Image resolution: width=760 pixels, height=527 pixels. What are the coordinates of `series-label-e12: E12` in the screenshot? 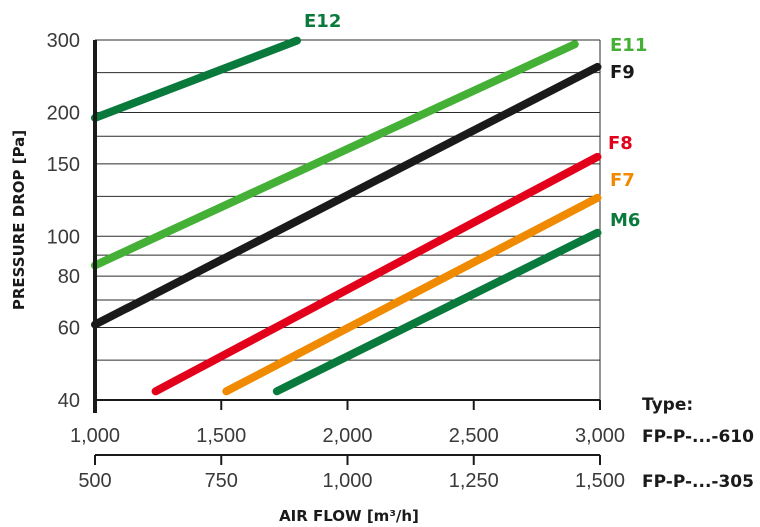 It's located at (322, 21).